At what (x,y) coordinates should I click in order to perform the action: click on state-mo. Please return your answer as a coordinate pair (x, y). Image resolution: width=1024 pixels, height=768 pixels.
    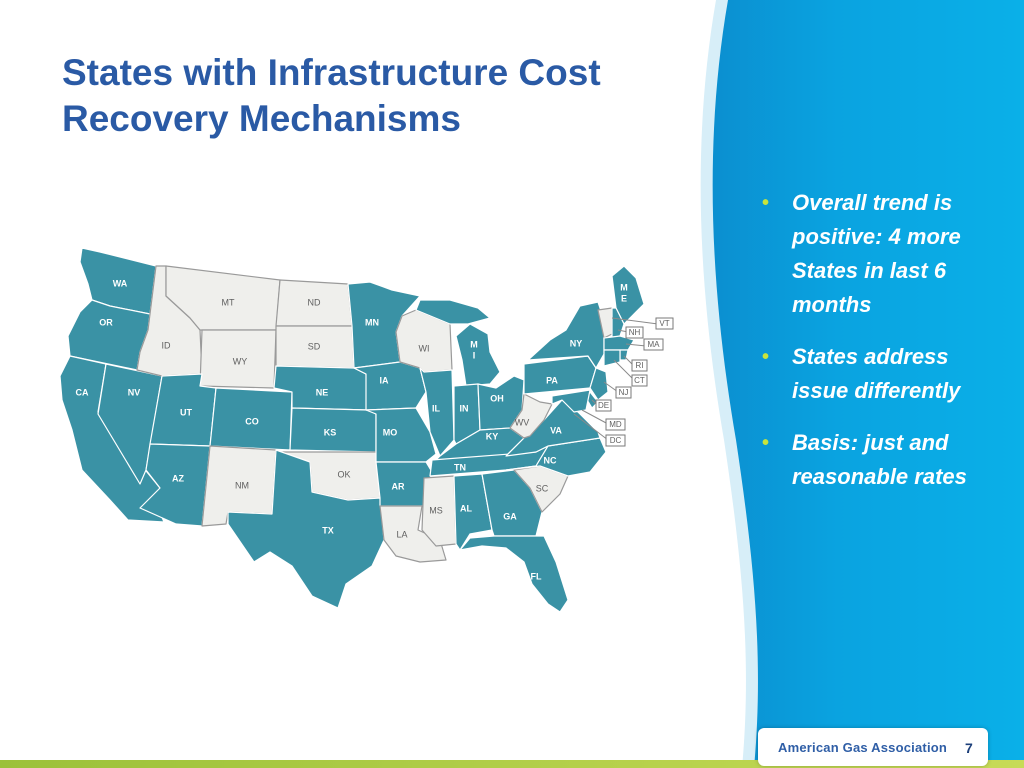
    Looking at the image, I should click on (401, 435).